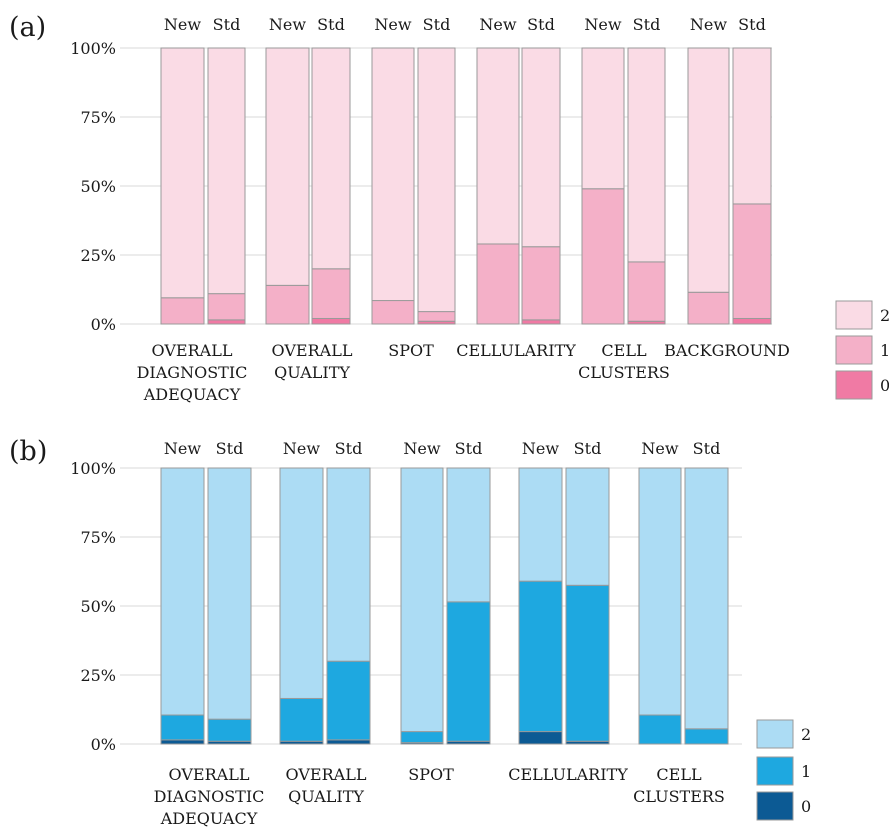 This screenshot has width=889, height=833. Describe the element at coordinates (624, 372) in the screenshot. I see `category-label: CLUSTERS` at that location.